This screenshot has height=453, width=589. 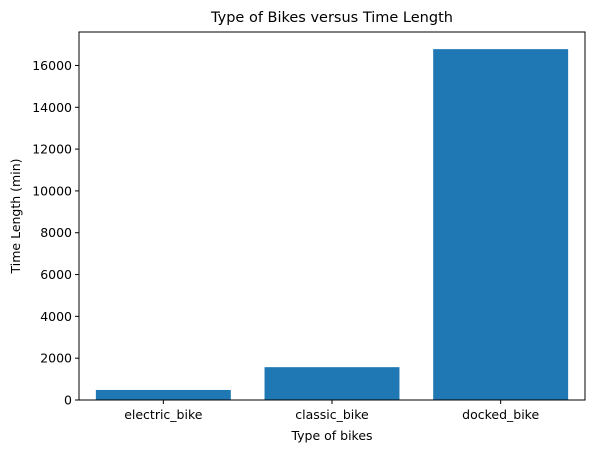 I want to click on bar-classic_bike, so click(x=332, y=383).